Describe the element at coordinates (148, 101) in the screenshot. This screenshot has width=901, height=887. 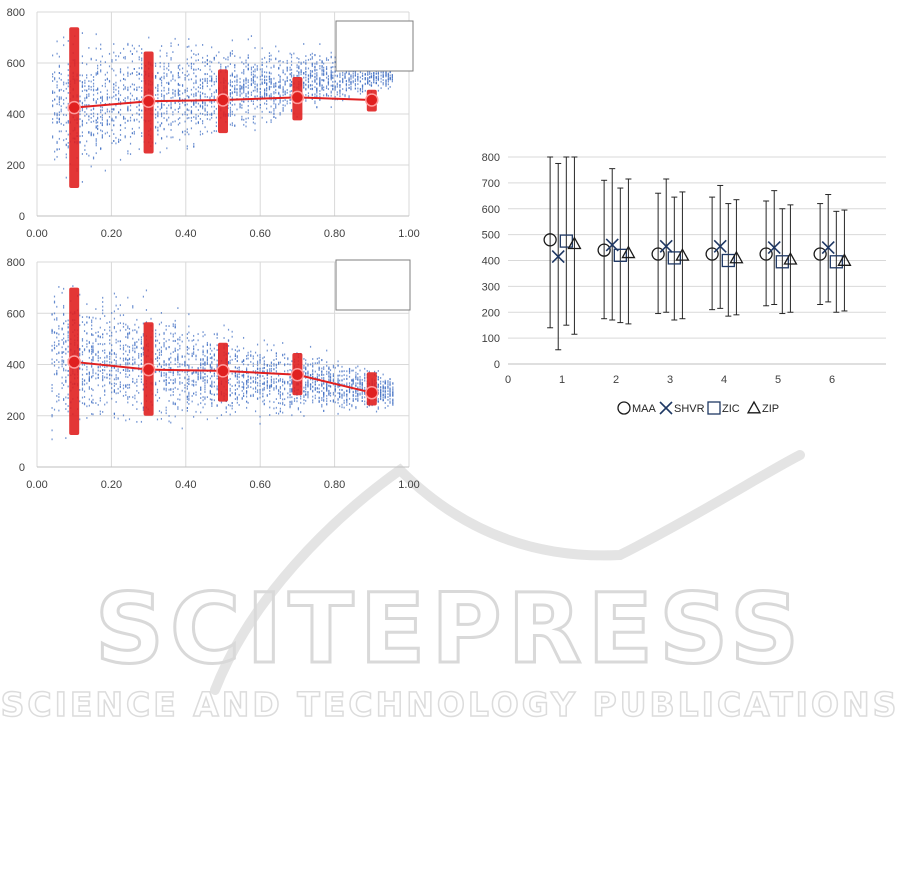
I see `mean-point` at that location.